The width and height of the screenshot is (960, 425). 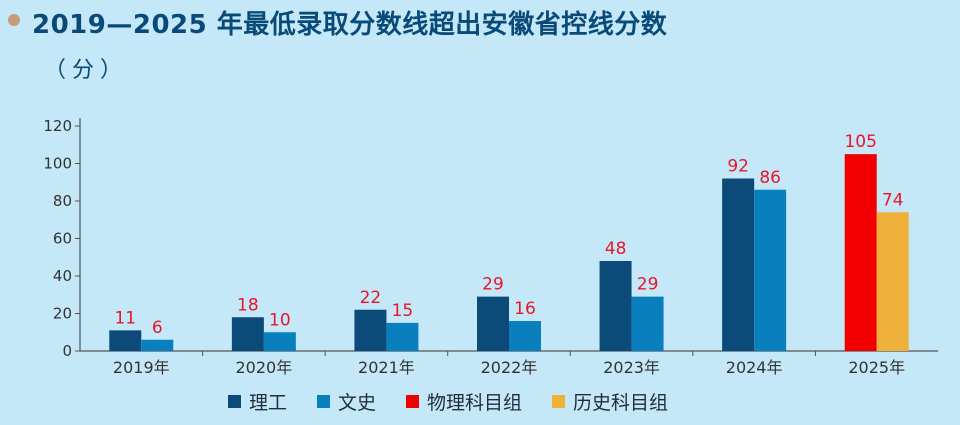 I want to click on legend-swatch-ligong, so click(x=234, y=401).